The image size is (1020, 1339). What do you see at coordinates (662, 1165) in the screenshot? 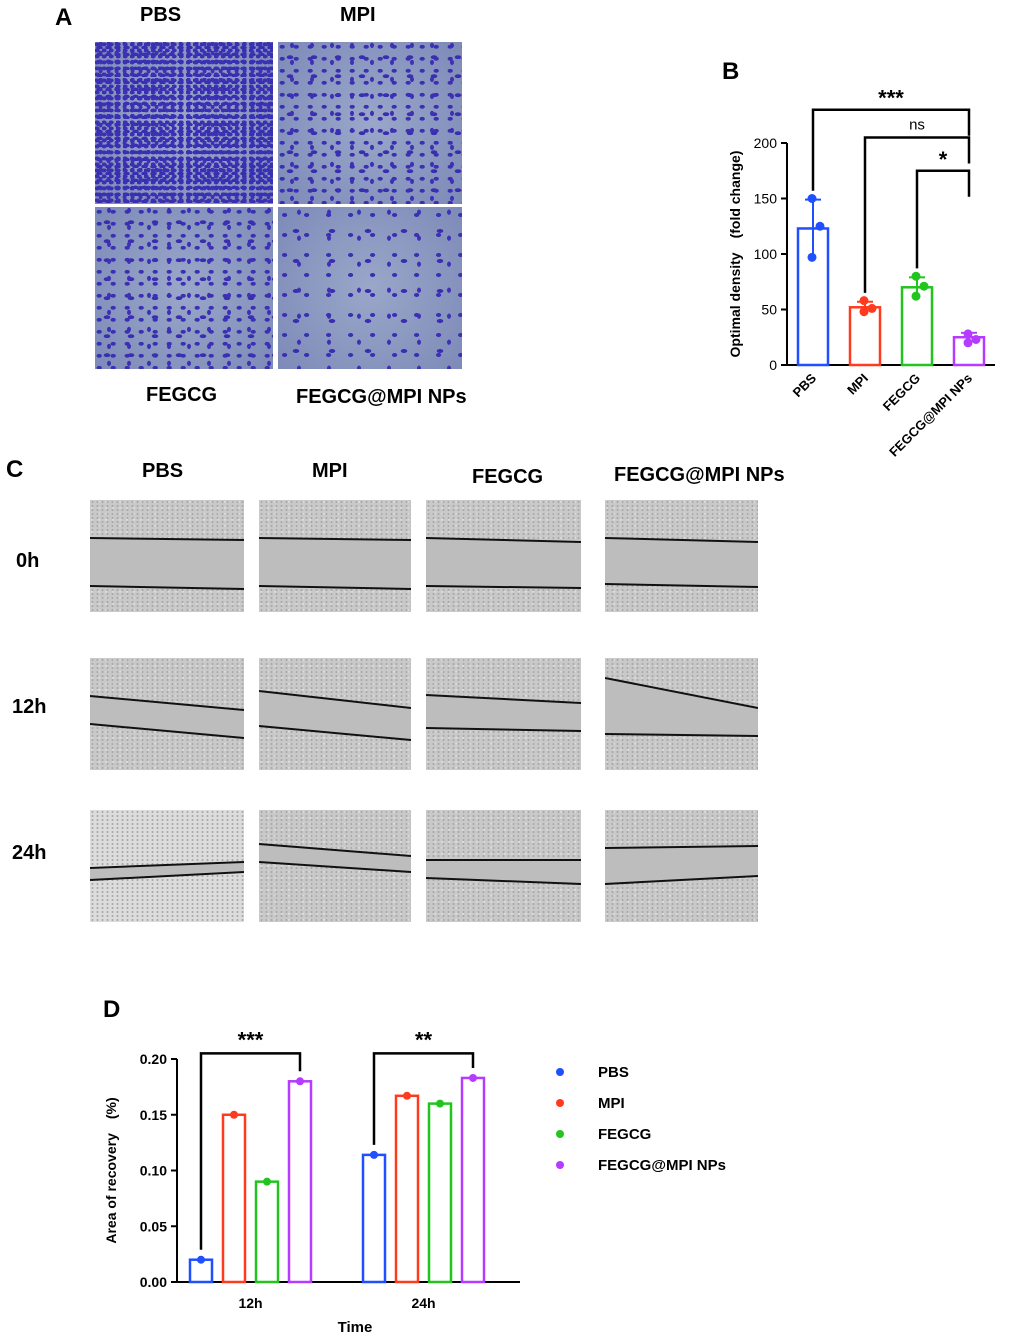
I see `legend-label: FEGCG@MPI NPs` at bounding box center [662, 1165].